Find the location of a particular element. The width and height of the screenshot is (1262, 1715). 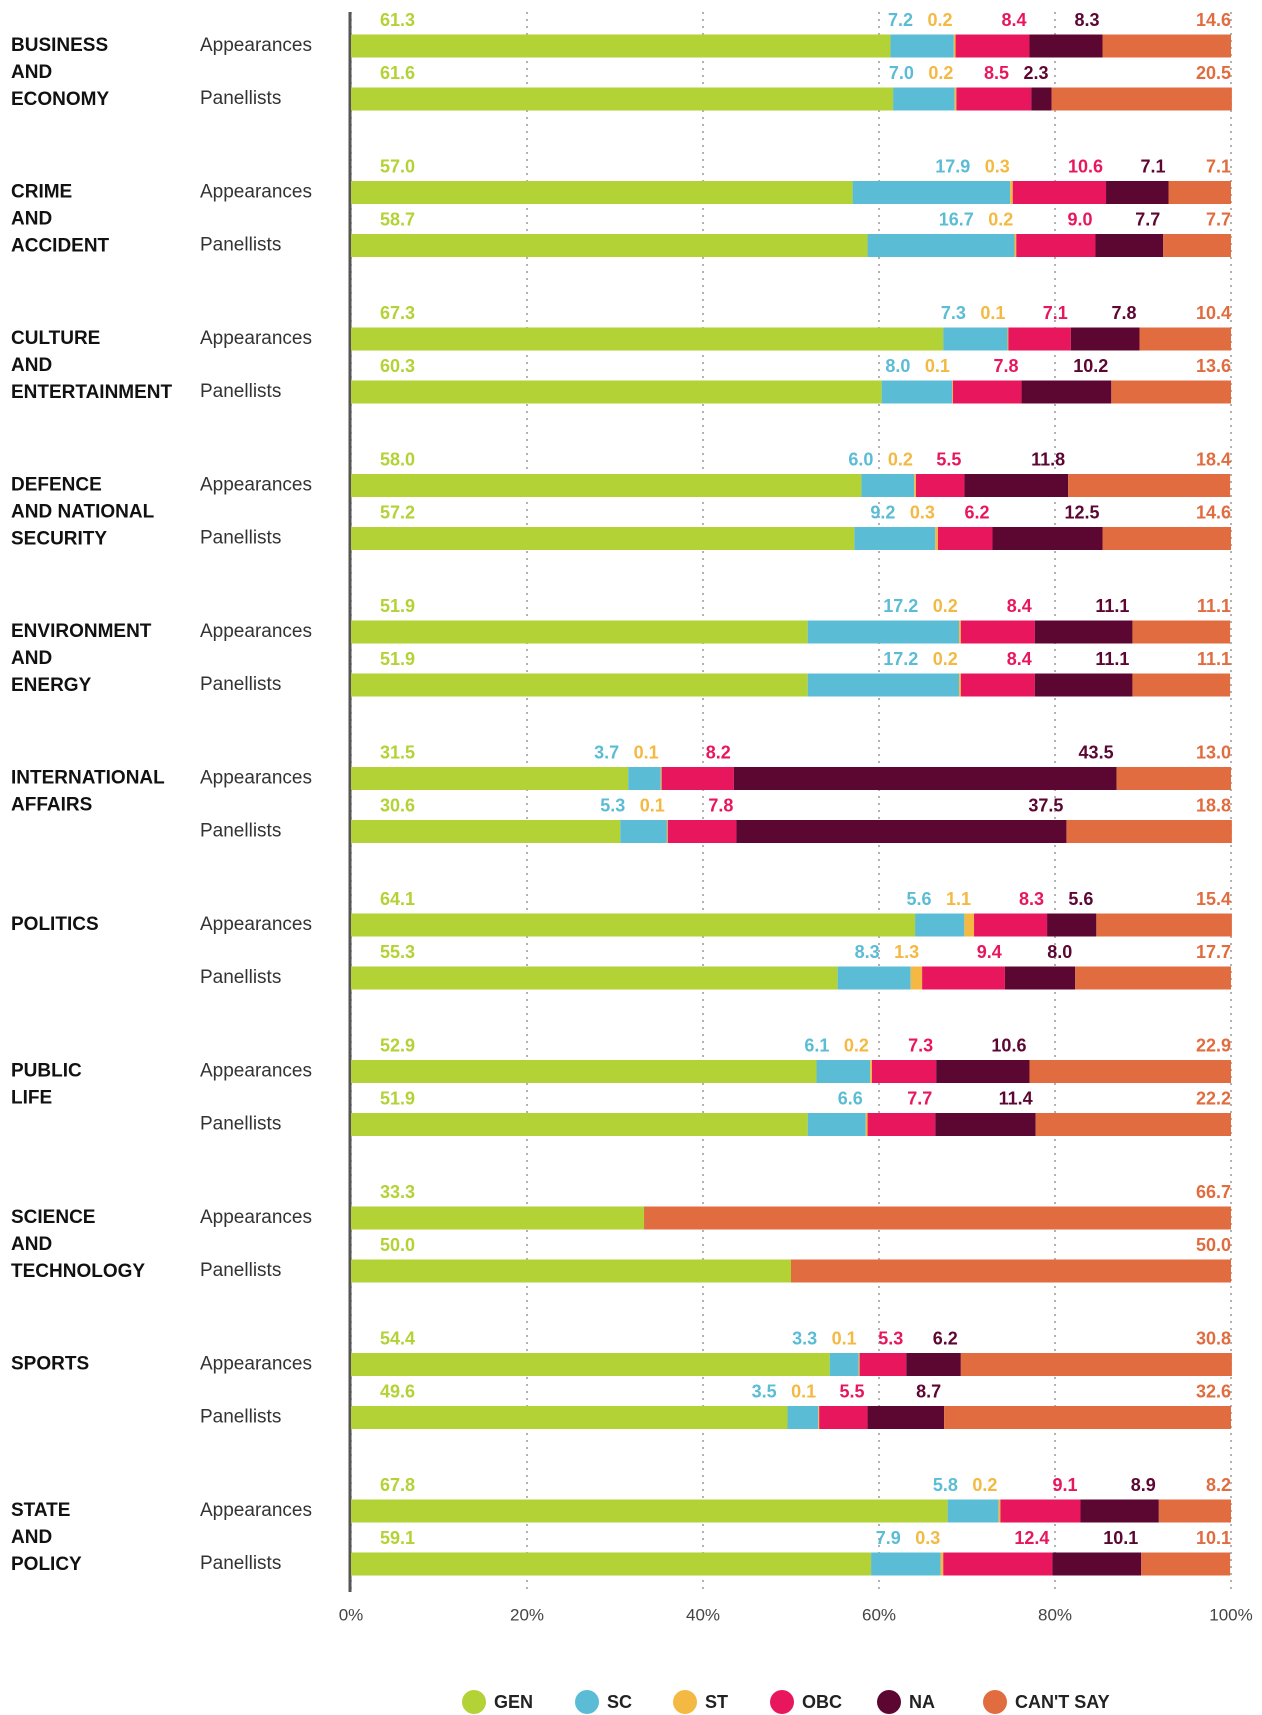

value-label: 8.5 is located at coordinates (996, 73).